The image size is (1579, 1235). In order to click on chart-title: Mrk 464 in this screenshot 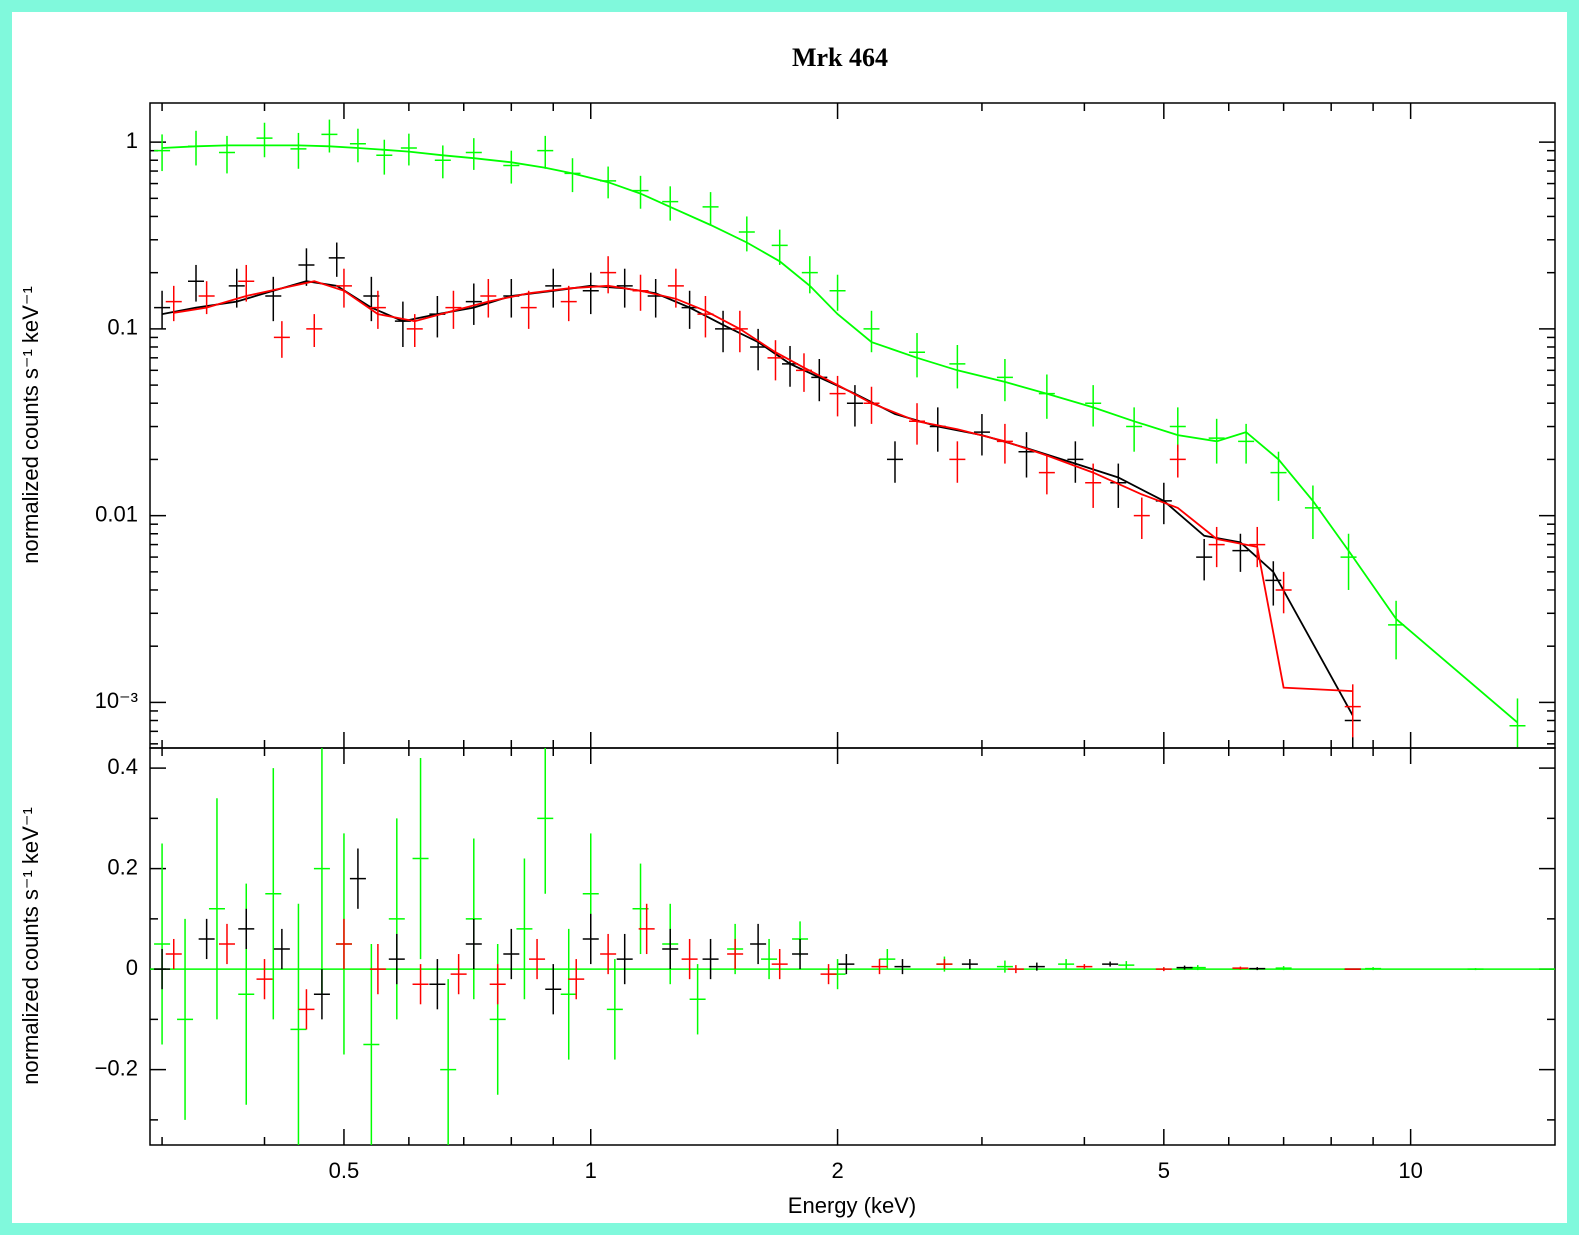, I will do `click(840, 57)`.